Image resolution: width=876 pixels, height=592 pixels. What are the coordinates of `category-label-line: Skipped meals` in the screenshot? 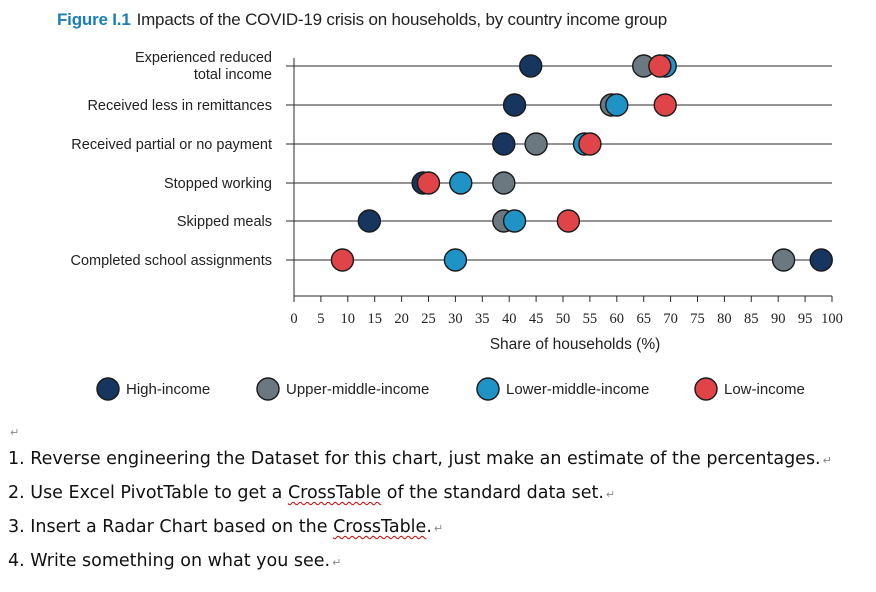 It's located at (224, 222).